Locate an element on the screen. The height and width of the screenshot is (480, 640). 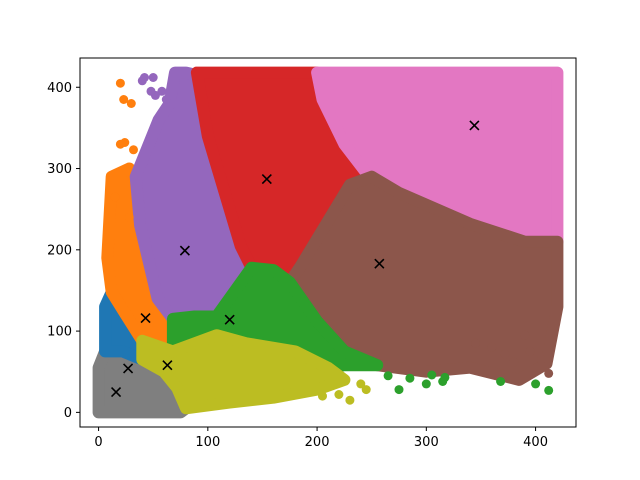
x-tick-label: 300 is located at coordinates (426, 442).